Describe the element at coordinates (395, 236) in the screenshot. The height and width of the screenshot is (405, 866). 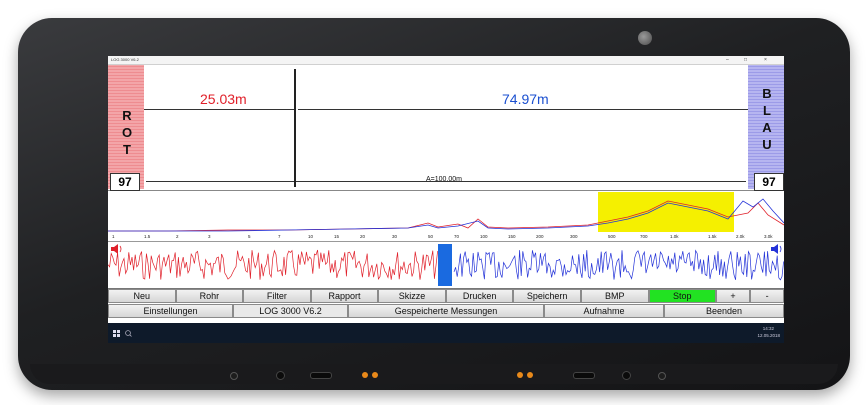
I see `tick-label: 30` at that location.